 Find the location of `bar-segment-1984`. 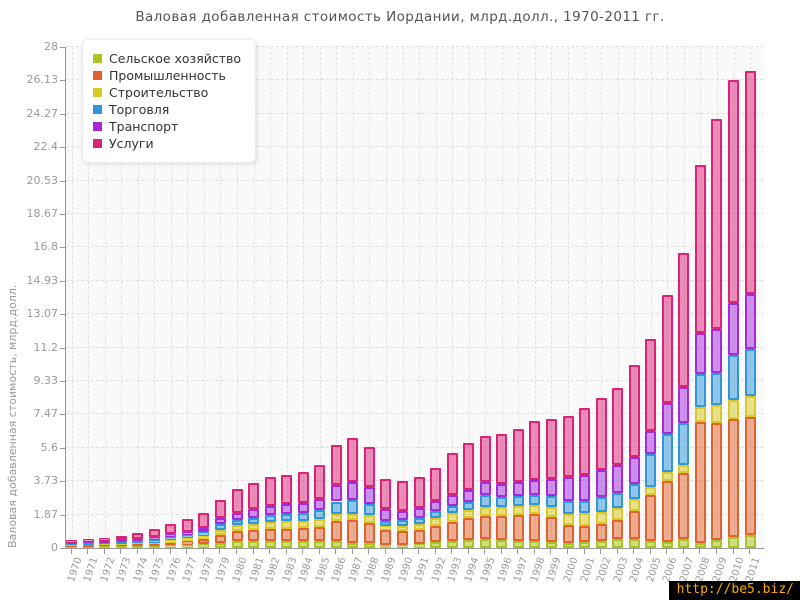

bar-segment-1984 is located at coordinates (303, 544).